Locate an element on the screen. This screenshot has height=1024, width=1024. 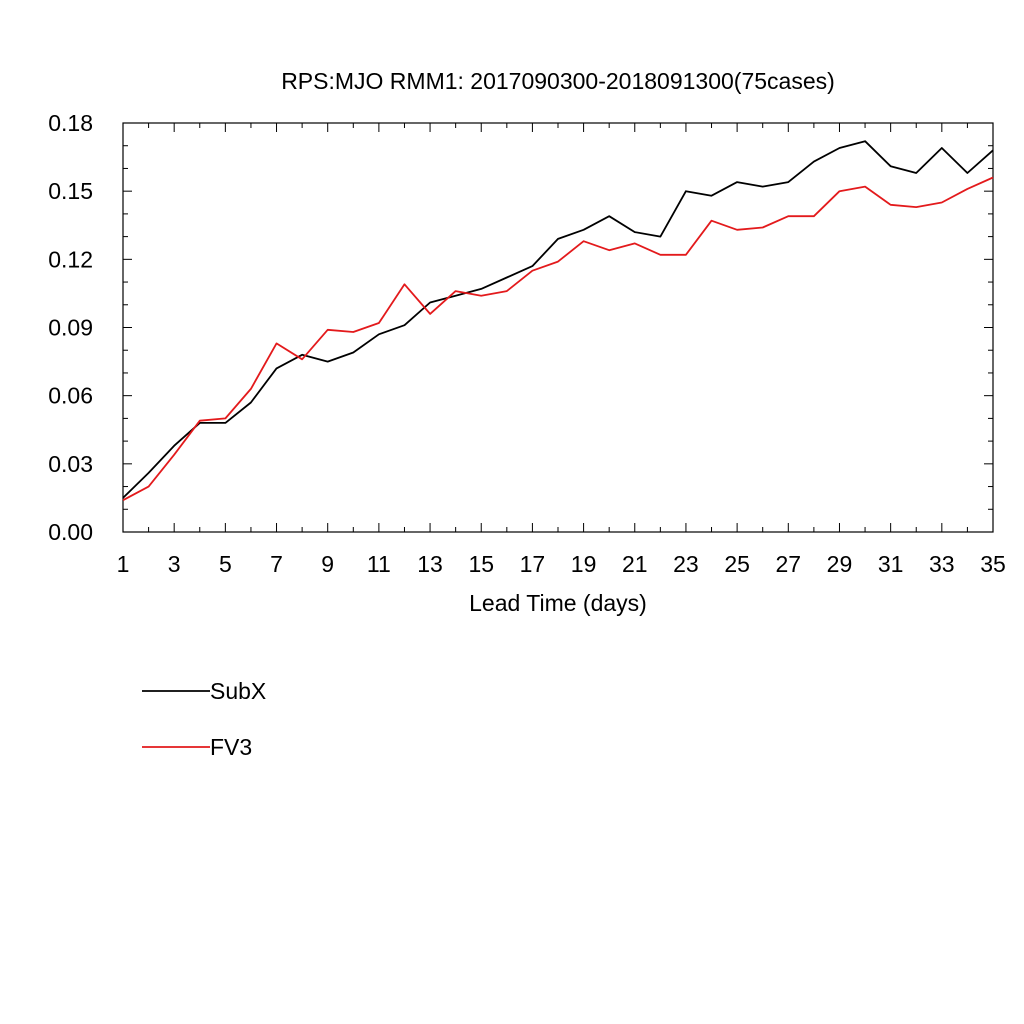
x-tick-label: 7 is located at coordinates (276, 564).